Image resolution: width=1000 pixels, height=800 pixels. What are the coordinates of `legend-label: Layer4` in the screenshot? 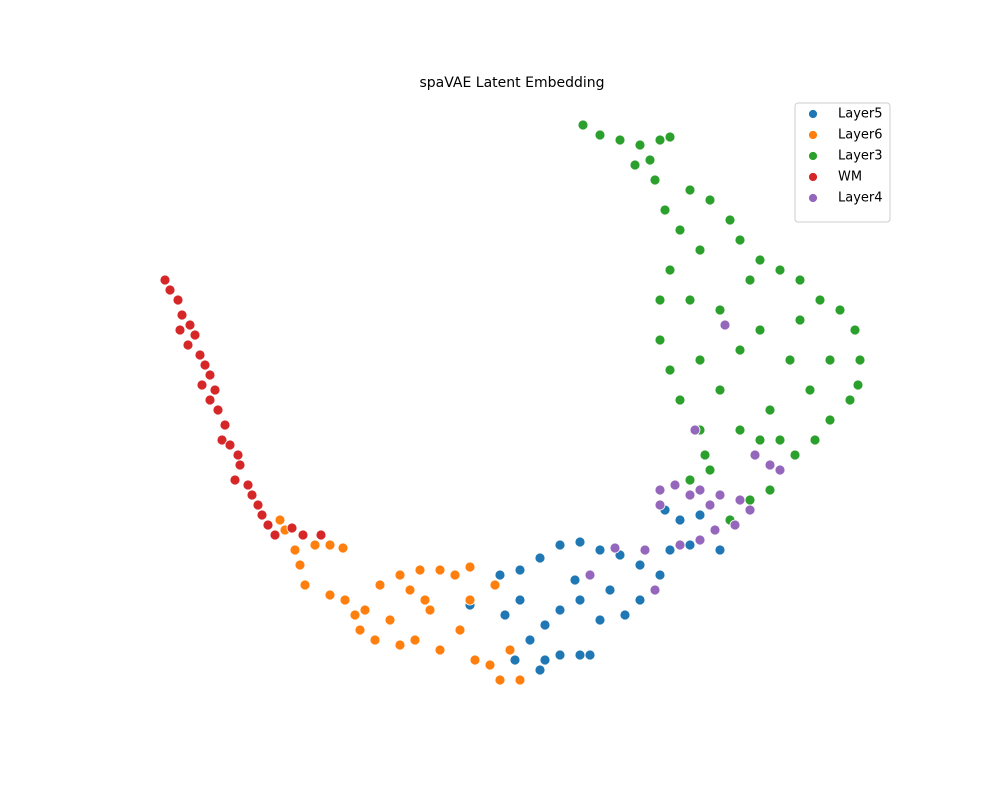 It's located at (860, 198).